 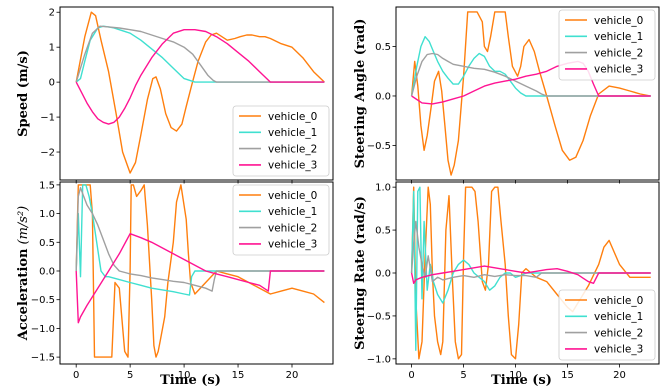 What do you see at coordinates (23, 273) in the screenshot?
I see `y-axis-label: Acceleration(m/s²)` at bounding box center [23, 273].